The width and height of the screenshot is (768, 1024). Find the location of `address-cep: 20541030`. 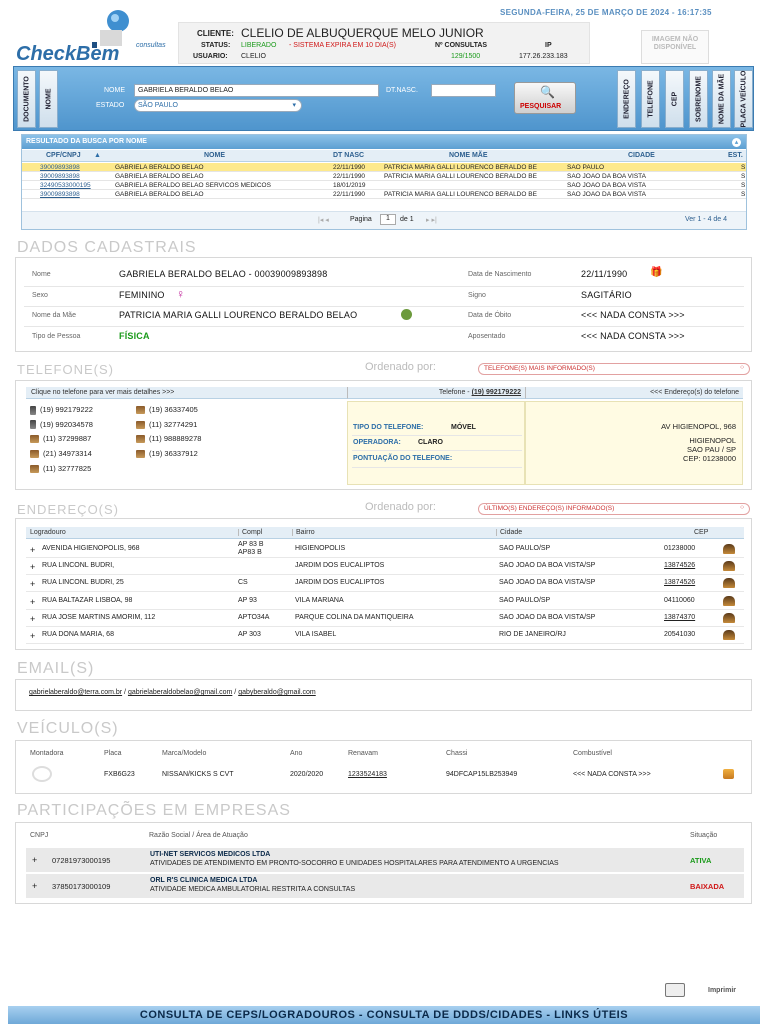

address-cep: 20541030 is located at coordinates (680, 634).